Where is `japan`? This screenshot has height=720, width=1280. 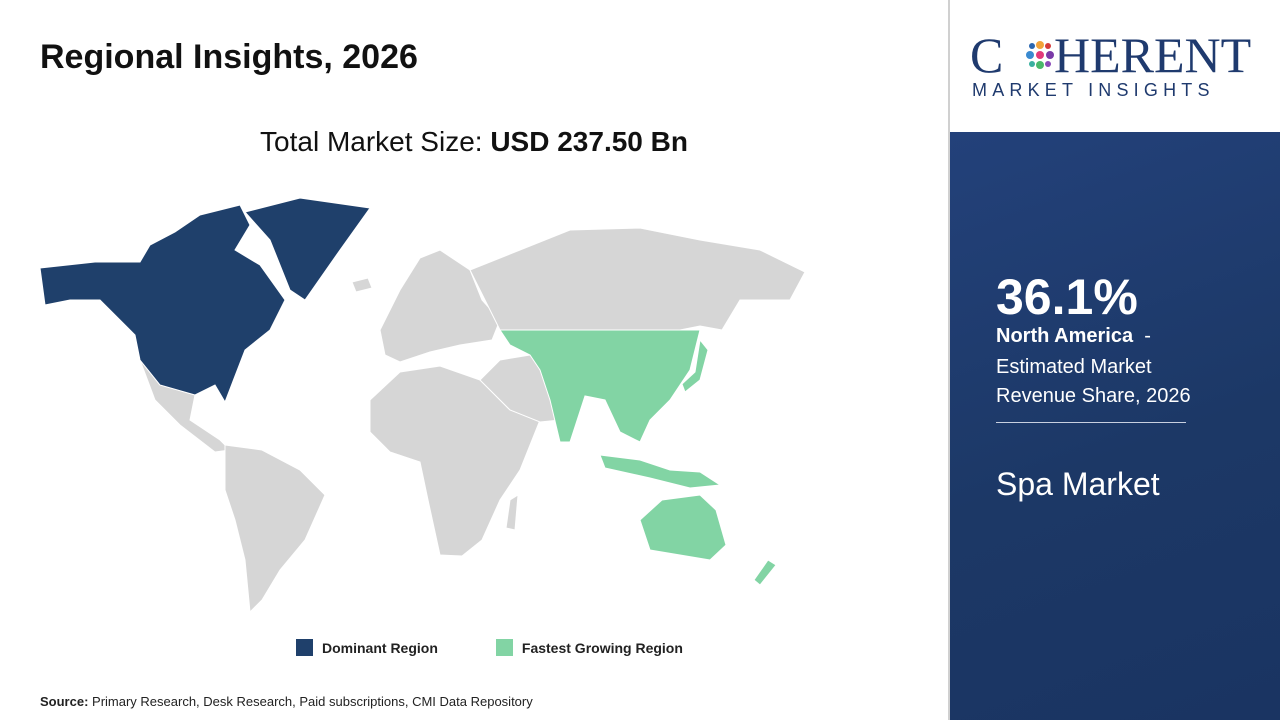
japan is located at coordinates (695, 365).